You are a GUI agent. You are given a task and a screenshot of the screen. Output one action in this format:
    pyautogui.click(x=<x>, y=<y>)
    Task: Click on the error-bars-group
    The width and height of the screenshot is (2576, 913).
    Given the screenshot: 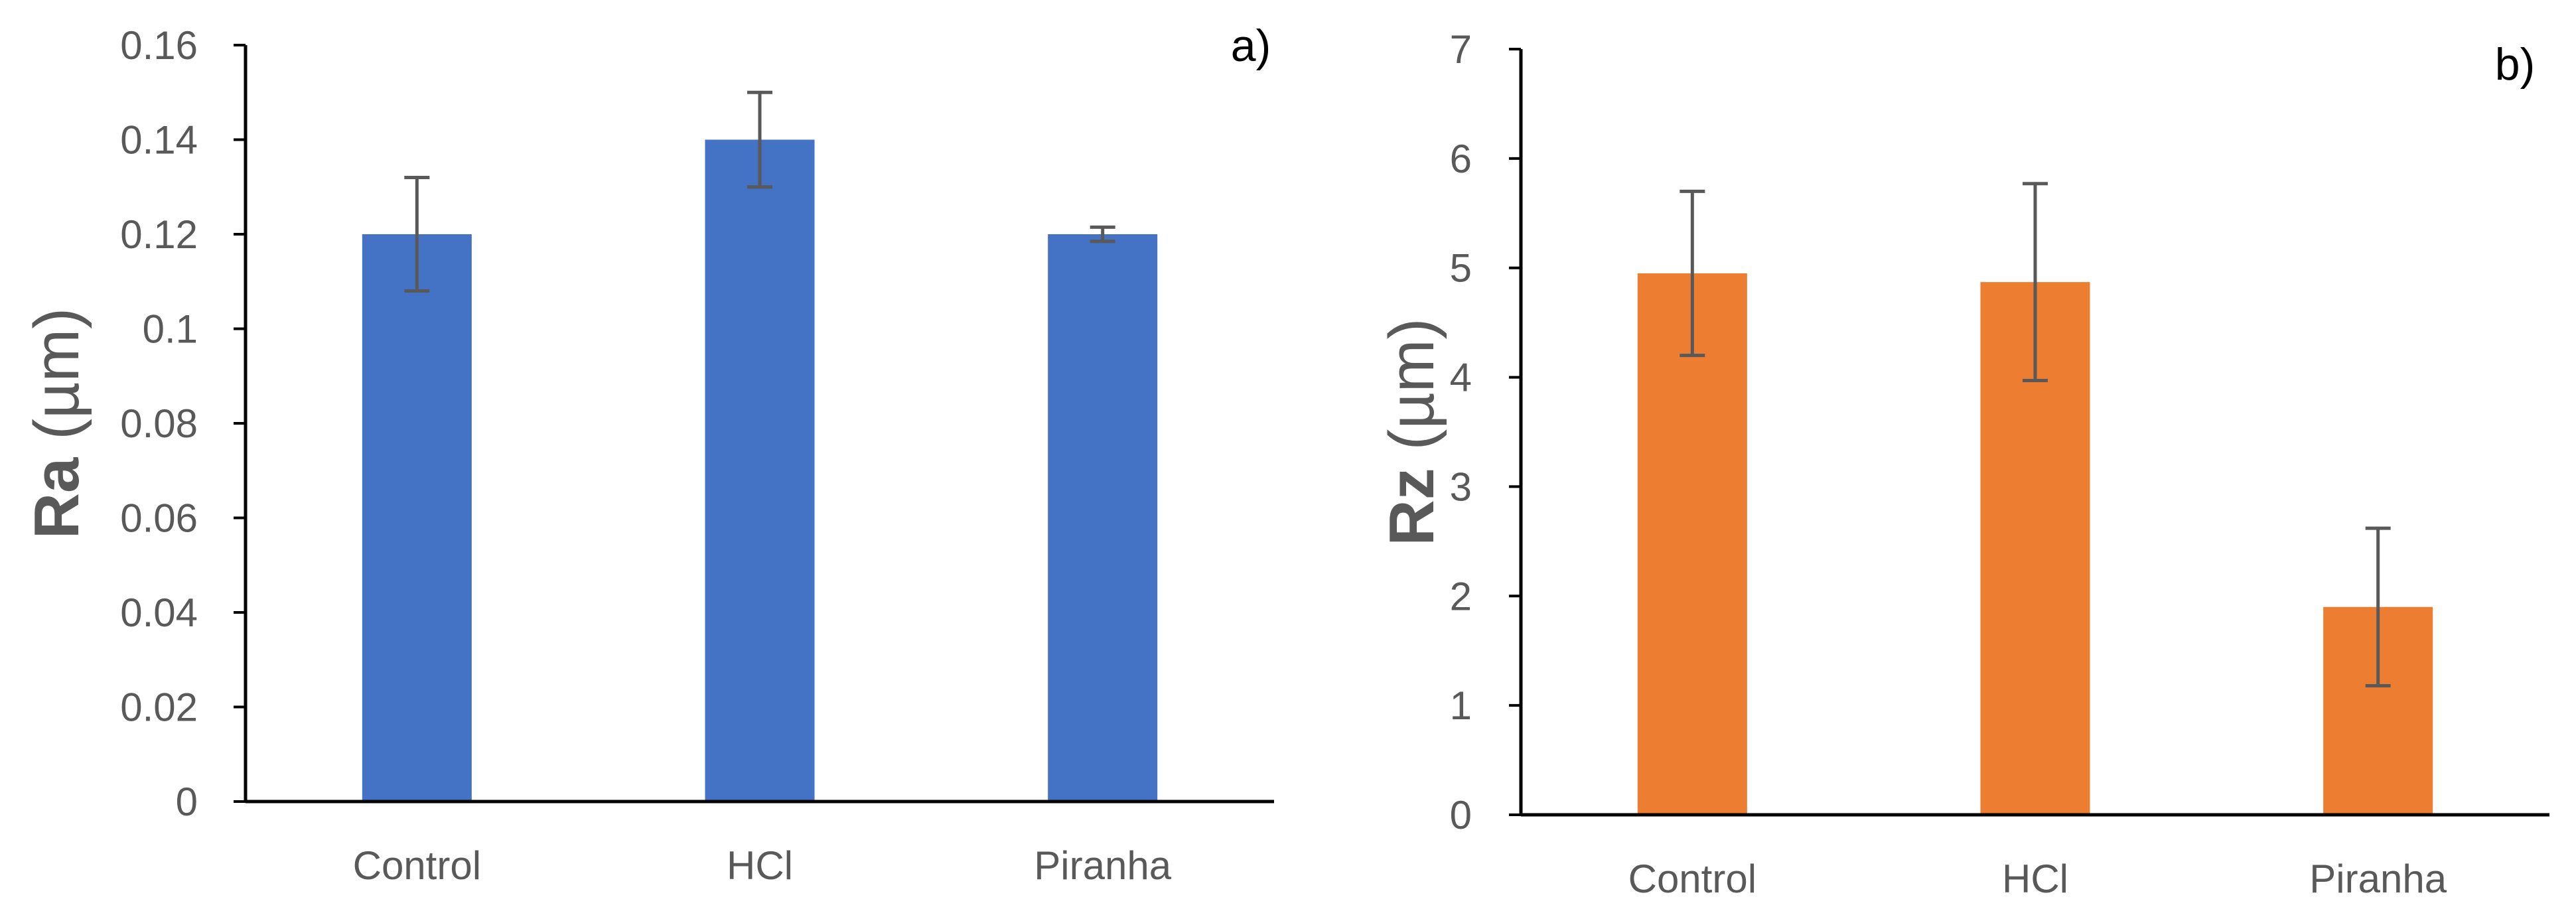 What is the action you would take?
    pyautogui.click(x=760, y=191)
    